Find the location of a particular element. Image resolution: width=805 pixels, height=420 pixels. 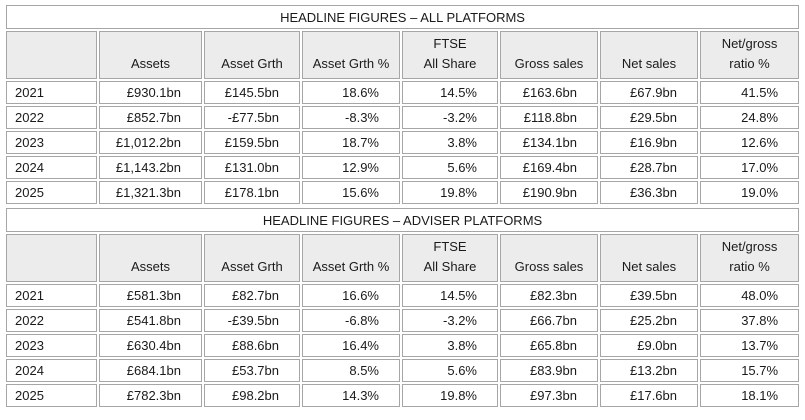

value-cell: £16.9bn is located at coordinates (649, 142).